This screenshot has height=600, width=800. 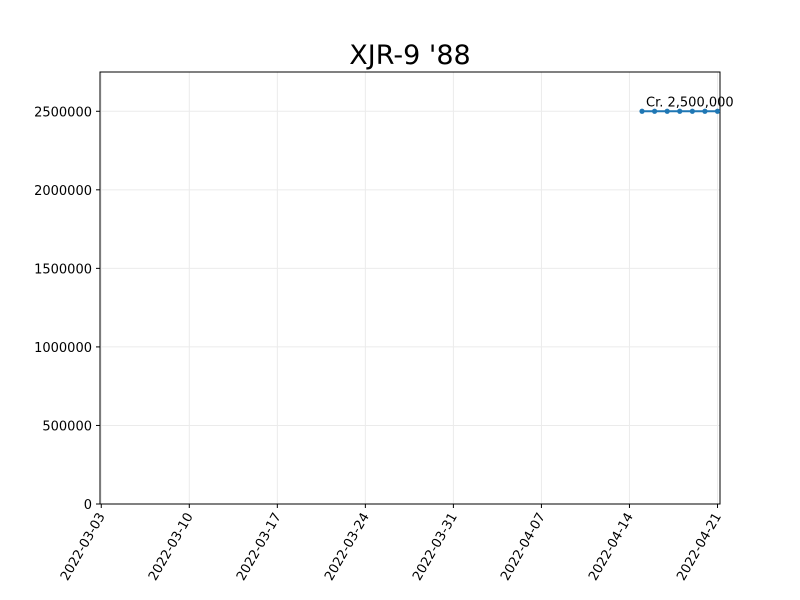 I want to click on y-axis: 0 500000 1000000 1500000 2000000 2500000, so click(x=67, y=309).